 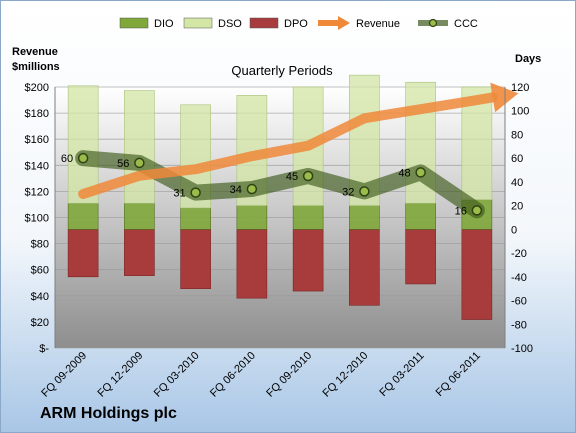 What do you see at coordinates (36, 67) in the screenshot?
I see `left-axis-title-line2: $millions` at bounding box center [36, 67].